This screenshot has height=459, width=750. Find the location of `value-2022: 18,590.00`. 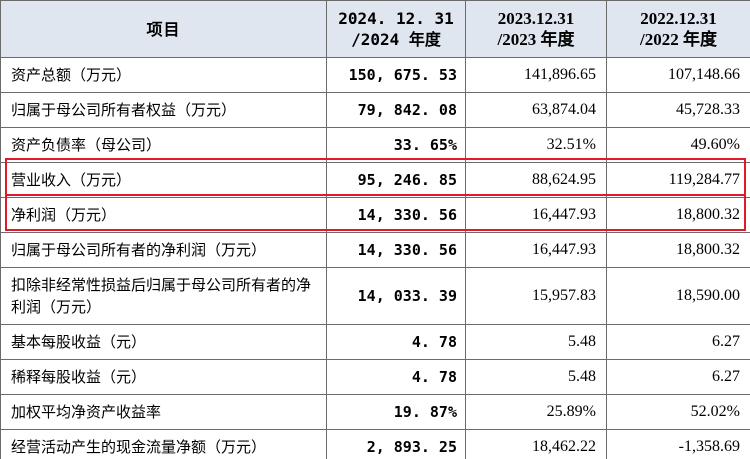

value-2022: 18,590.00 is located at coordinates (678, 296).